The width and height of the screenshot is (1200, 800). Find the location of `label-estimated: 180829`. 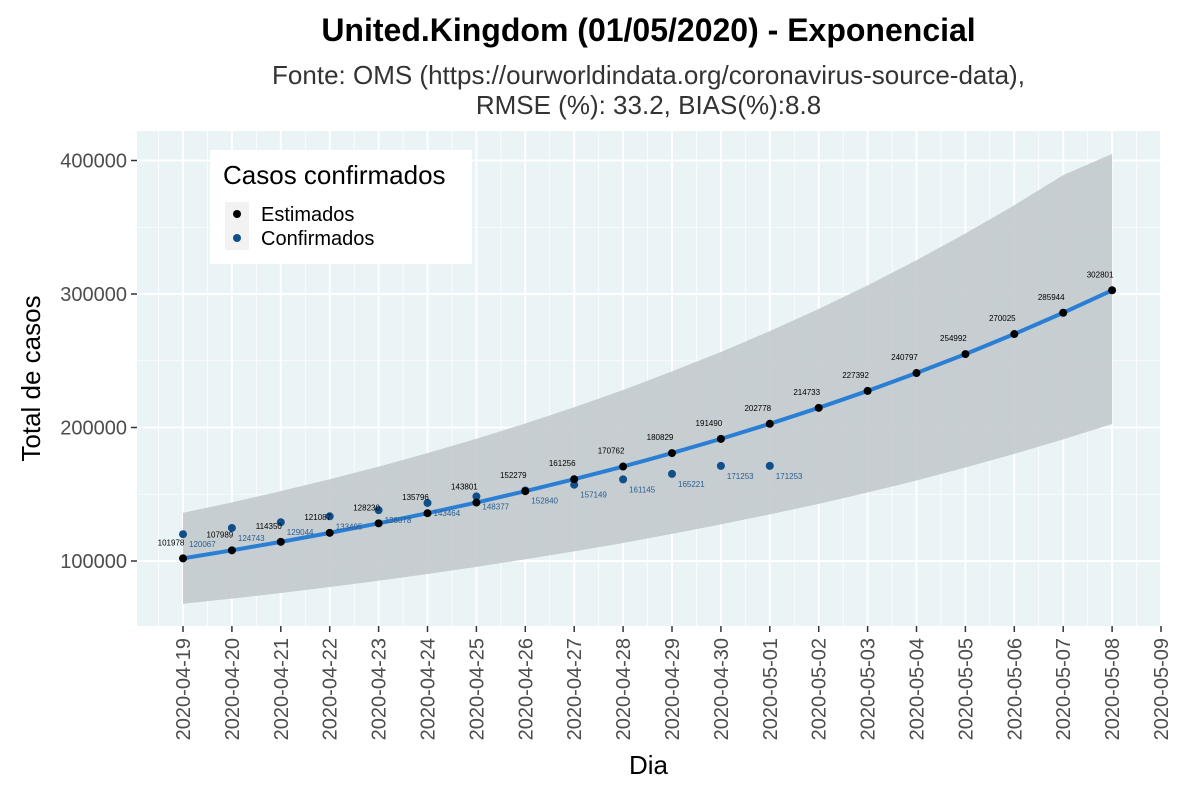

label-estimated: 180829 is located at coordinates (660, 437).